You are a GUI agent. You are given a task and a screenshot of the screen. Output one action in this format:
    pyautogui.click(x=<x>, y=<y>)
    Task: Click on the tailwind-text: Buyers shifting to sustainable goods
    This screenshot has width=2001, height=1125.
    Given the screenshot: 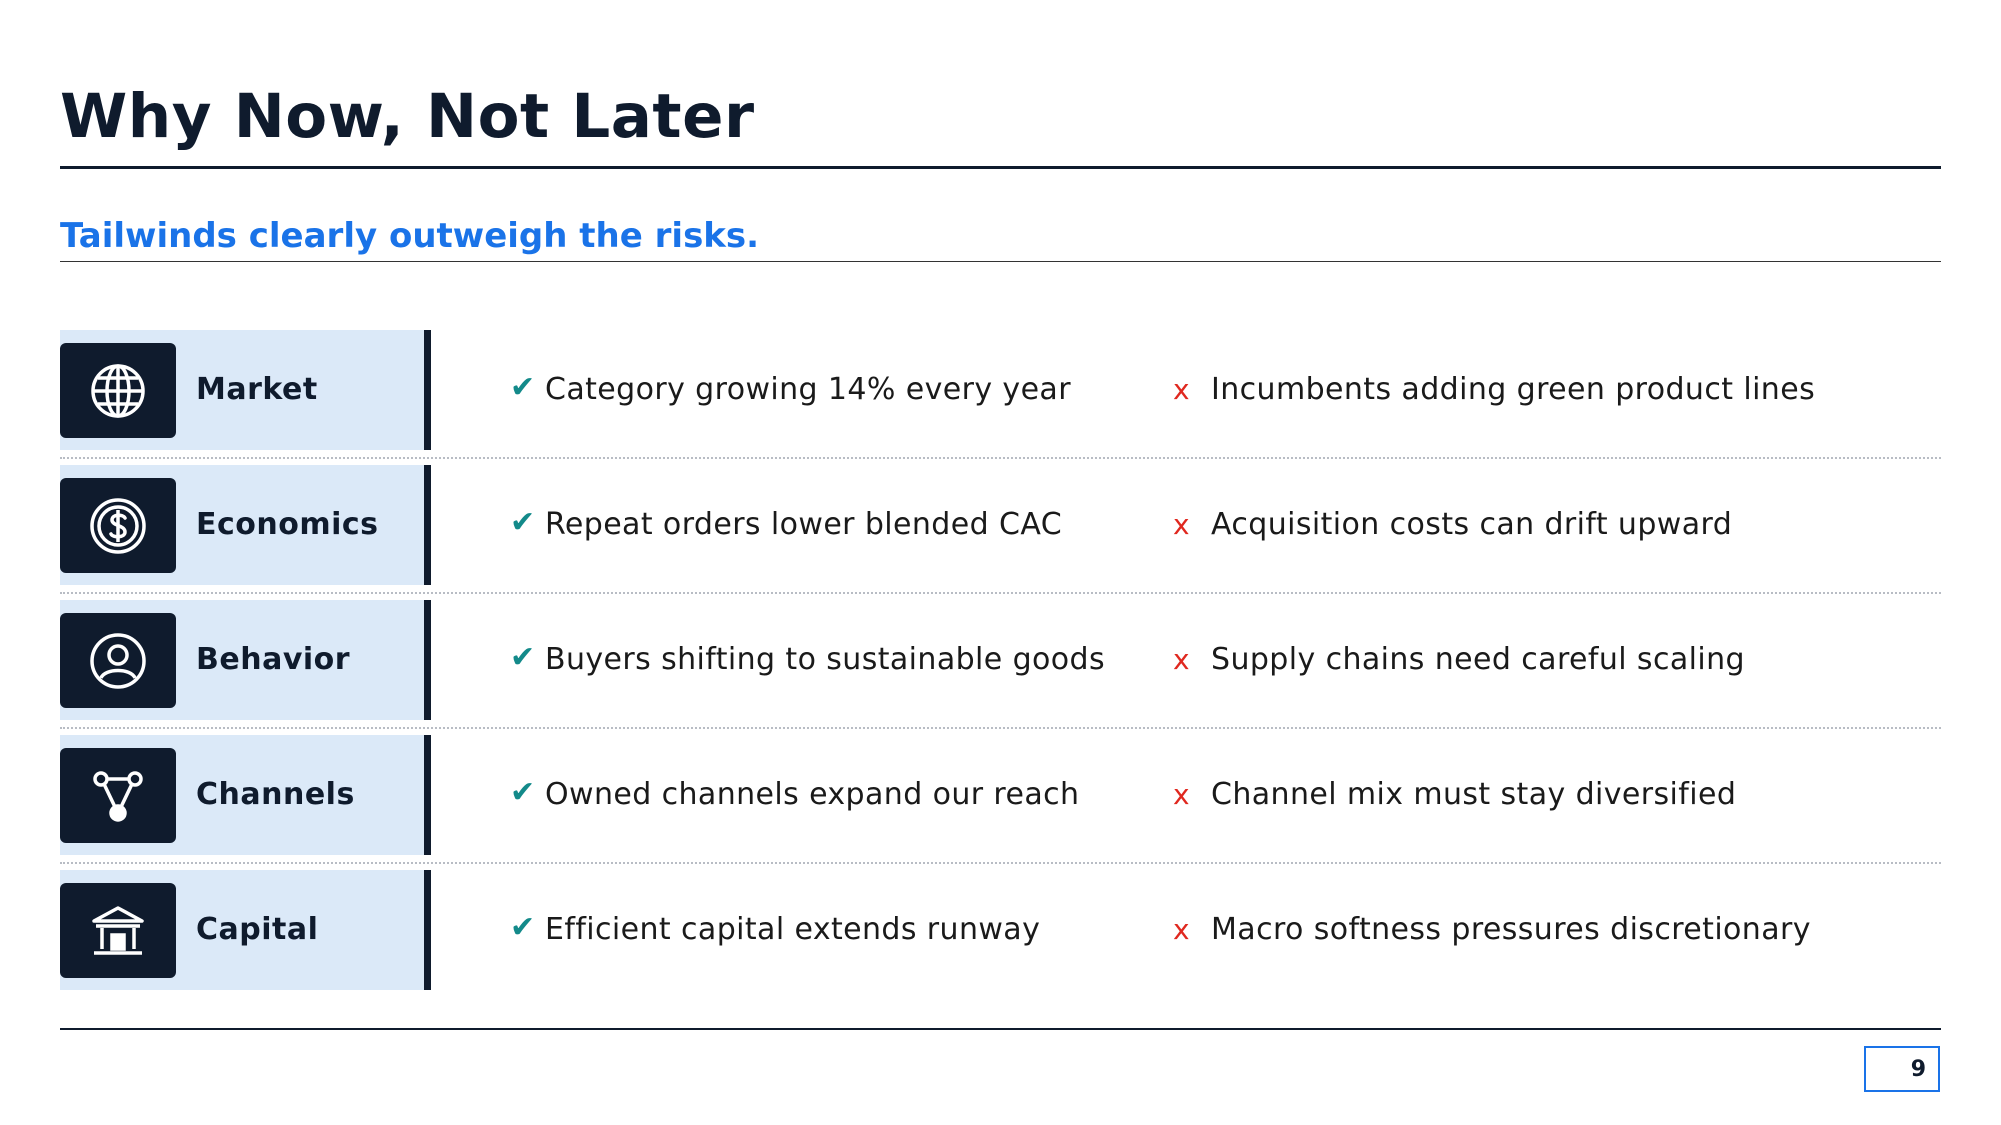 What is the action you would take?
    pyautogui.click(x=825, y=659)
    